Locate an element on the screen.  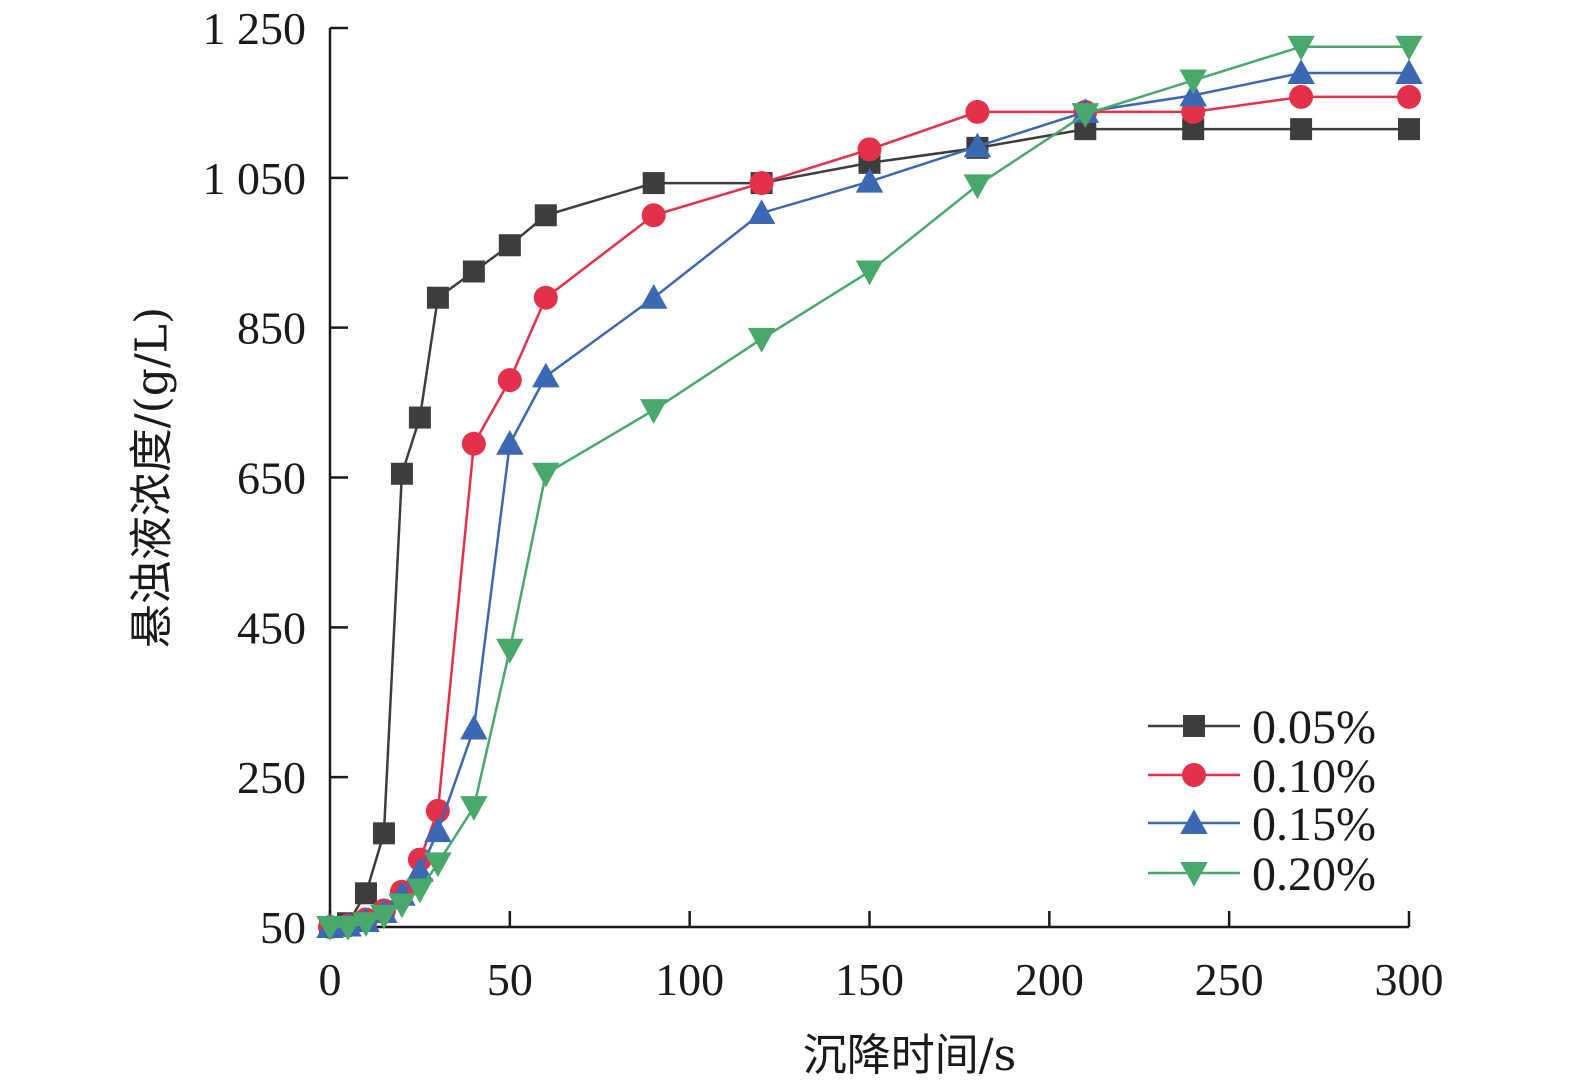
y-ticks: 50 250 450 650 850 1 050 1 250 is located at coordinates (275, 478).